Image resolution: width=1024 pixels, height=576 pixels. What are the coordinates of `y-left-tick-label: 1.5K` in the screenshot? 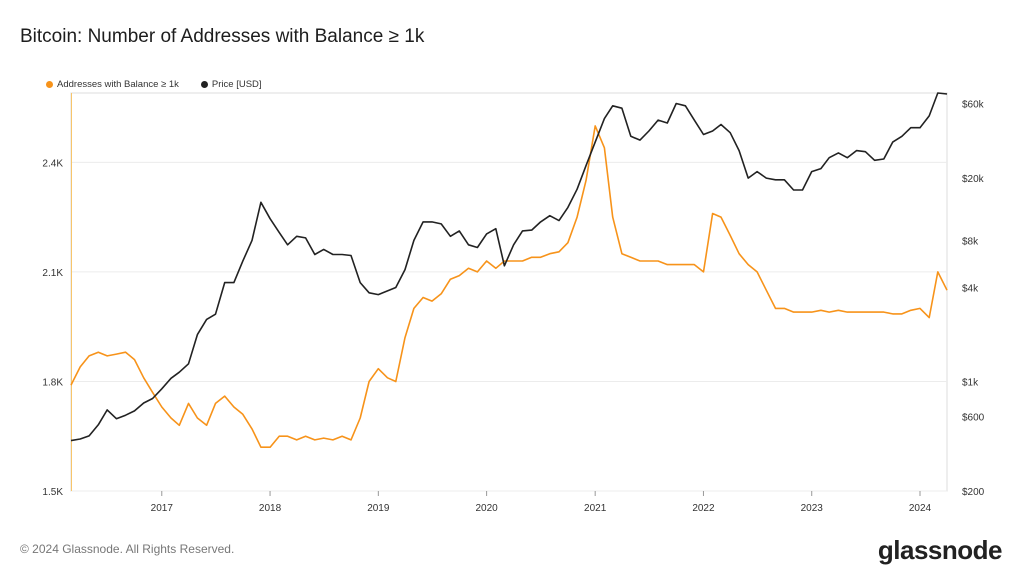 It's located at (52, 492).